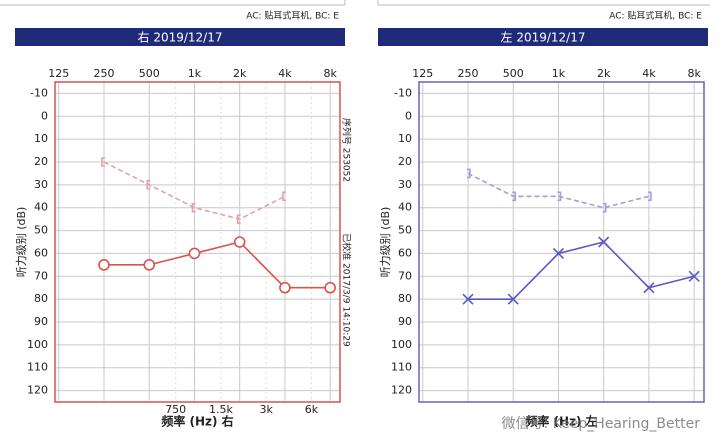 Image resolution: width=724 pixels, height=444 pixels. Describe the element at coordinates (266, 409) in the screenshot. I see `x-tick-label-bottom: 3k` at that location.